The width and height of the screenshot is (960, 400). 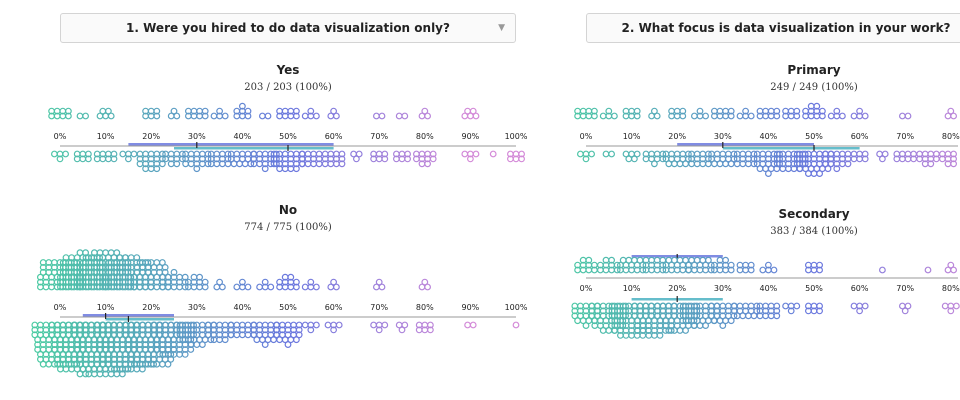 I want to click on range-bar-bottom, so click(x=139, y=319).